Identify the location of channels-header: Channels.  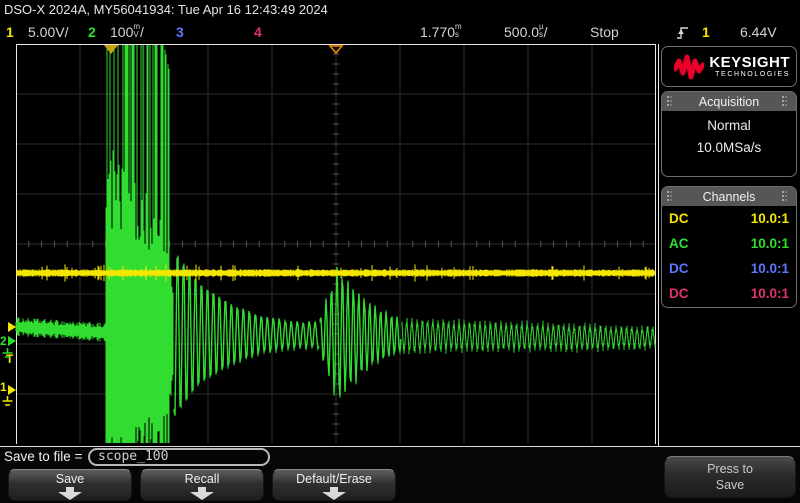
(729, 196).